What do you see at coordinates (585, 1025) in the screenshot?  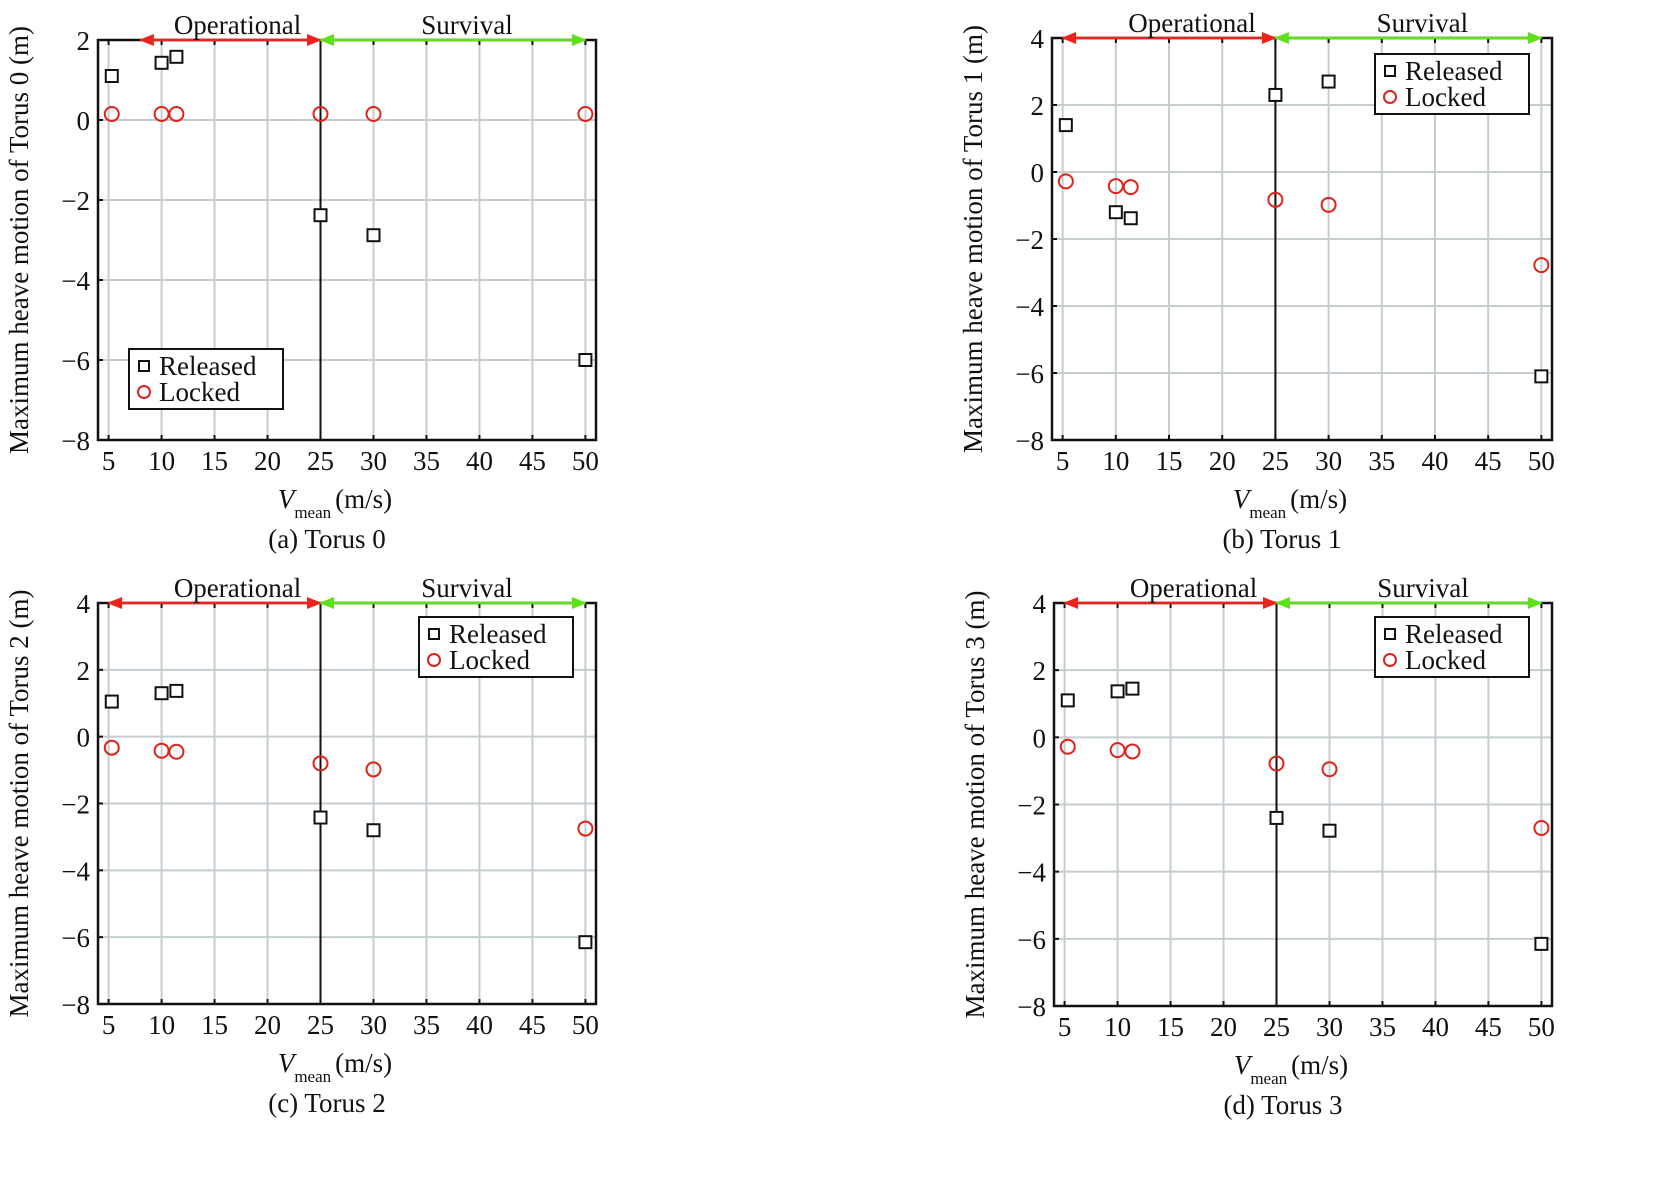 I see `x-tick-label: 50` at bounding box center [585, 1025].